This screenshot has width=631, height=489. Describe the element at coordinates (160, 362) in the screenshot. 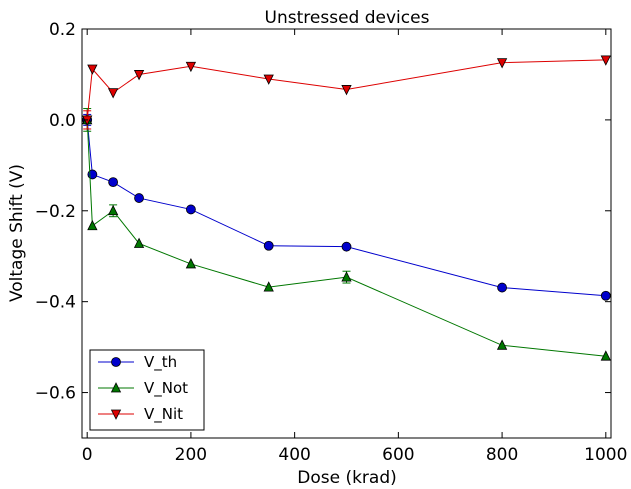

I see `legend-label-v-th: V_th` at that location.